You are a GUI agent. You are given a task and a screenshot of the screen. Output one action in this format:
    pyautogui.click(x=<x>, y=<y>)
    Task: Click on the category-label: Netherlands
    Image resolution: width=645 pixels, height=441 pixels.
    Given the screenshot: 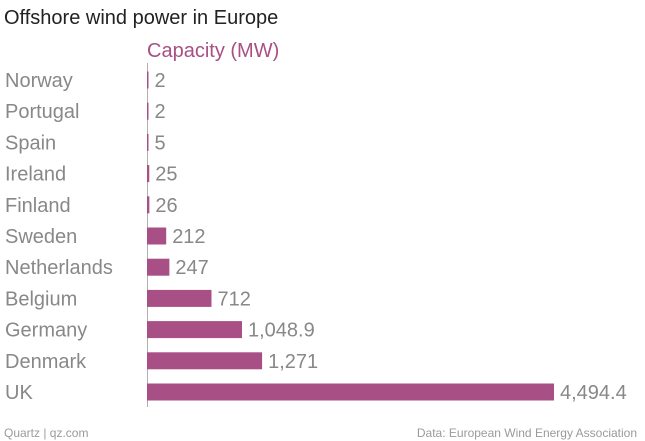 What is the action you would take?
    pyautogui.click(x=59, y=268)
    